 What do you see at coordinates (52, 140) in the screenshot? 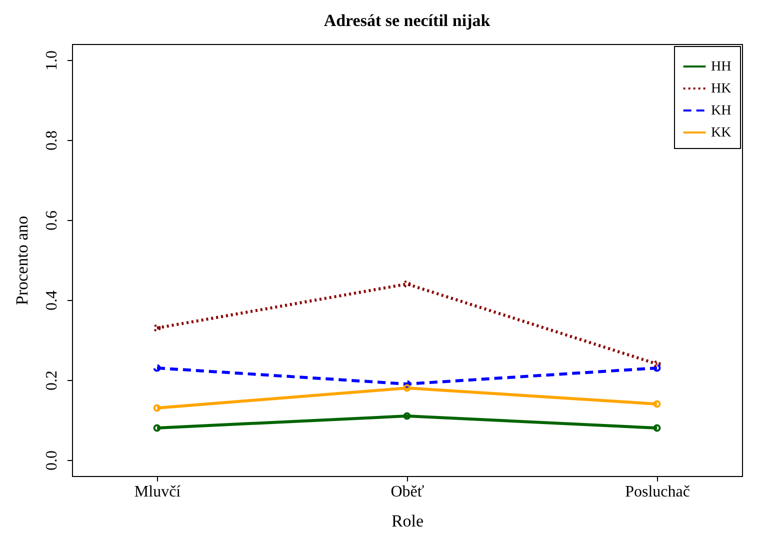
I see `y-tick-label: 0.8` at bounding box center [52, 140].